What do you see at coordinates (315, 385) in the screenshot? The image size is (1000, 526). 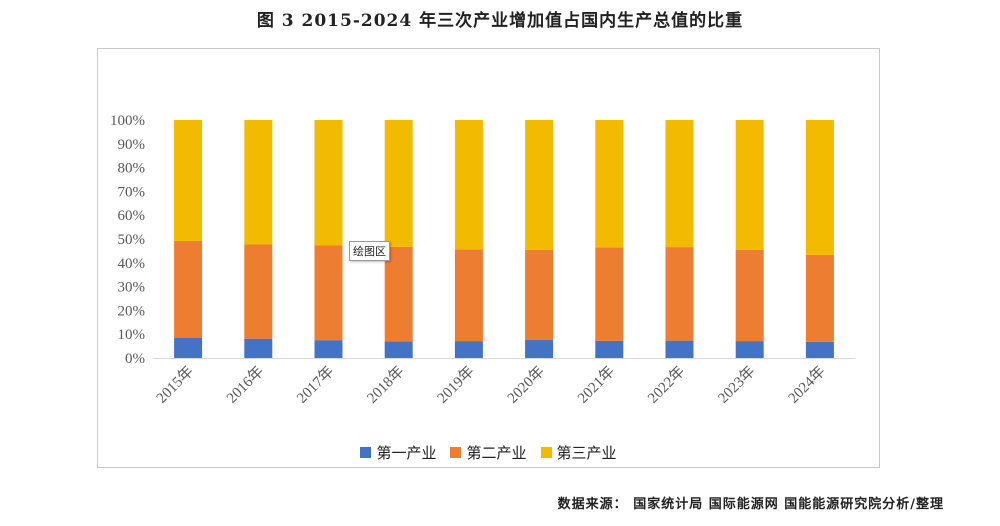 I see `x-tick-label: 2017年` at bounding box center [315, 385].